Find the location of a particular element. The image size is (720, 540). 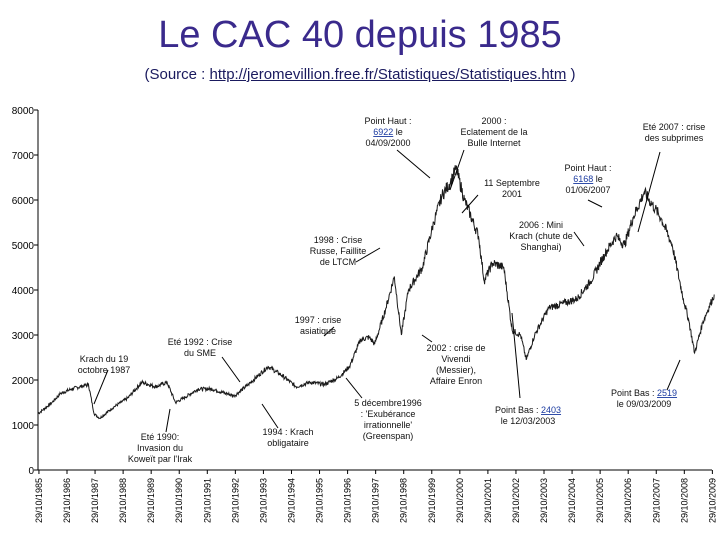

annotation-line: Eté 1992 : Crise is located at coordinates (200, 342).